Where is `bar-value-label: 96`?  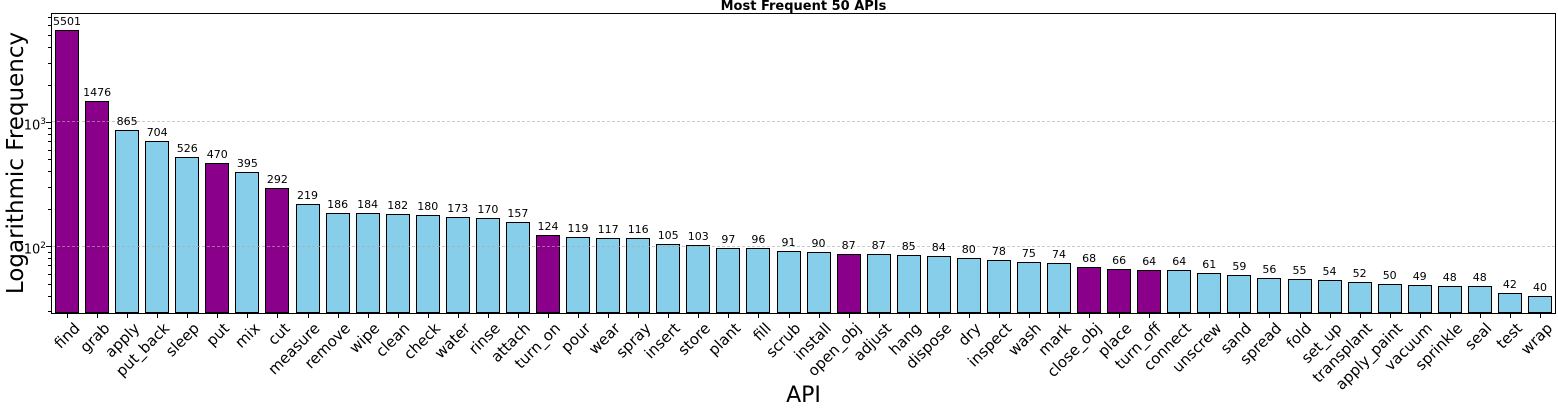
bar-value-label: 96 is located at coordinates (758, 240).